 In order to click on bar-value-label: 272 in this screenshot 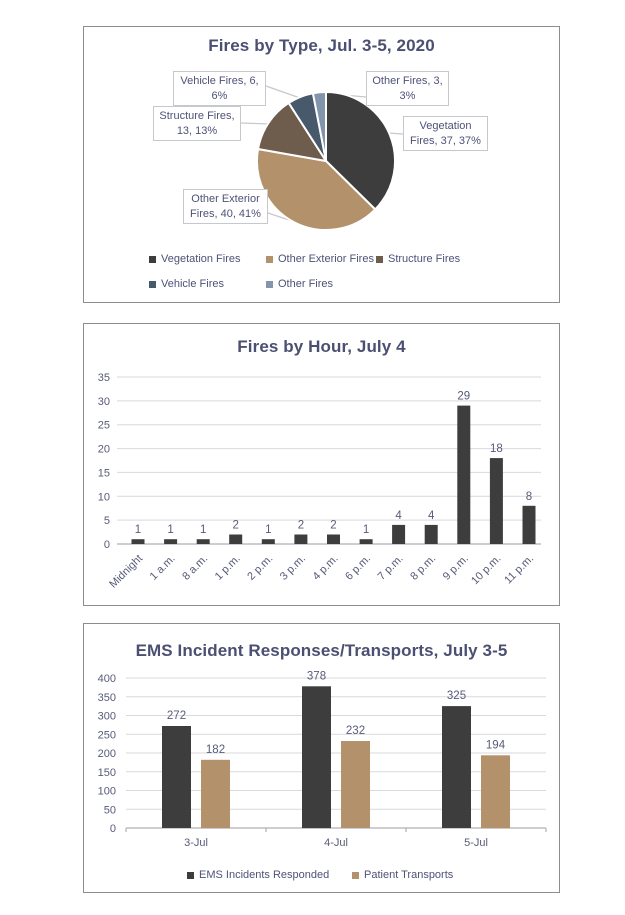, I will do `click(176, 716)`.